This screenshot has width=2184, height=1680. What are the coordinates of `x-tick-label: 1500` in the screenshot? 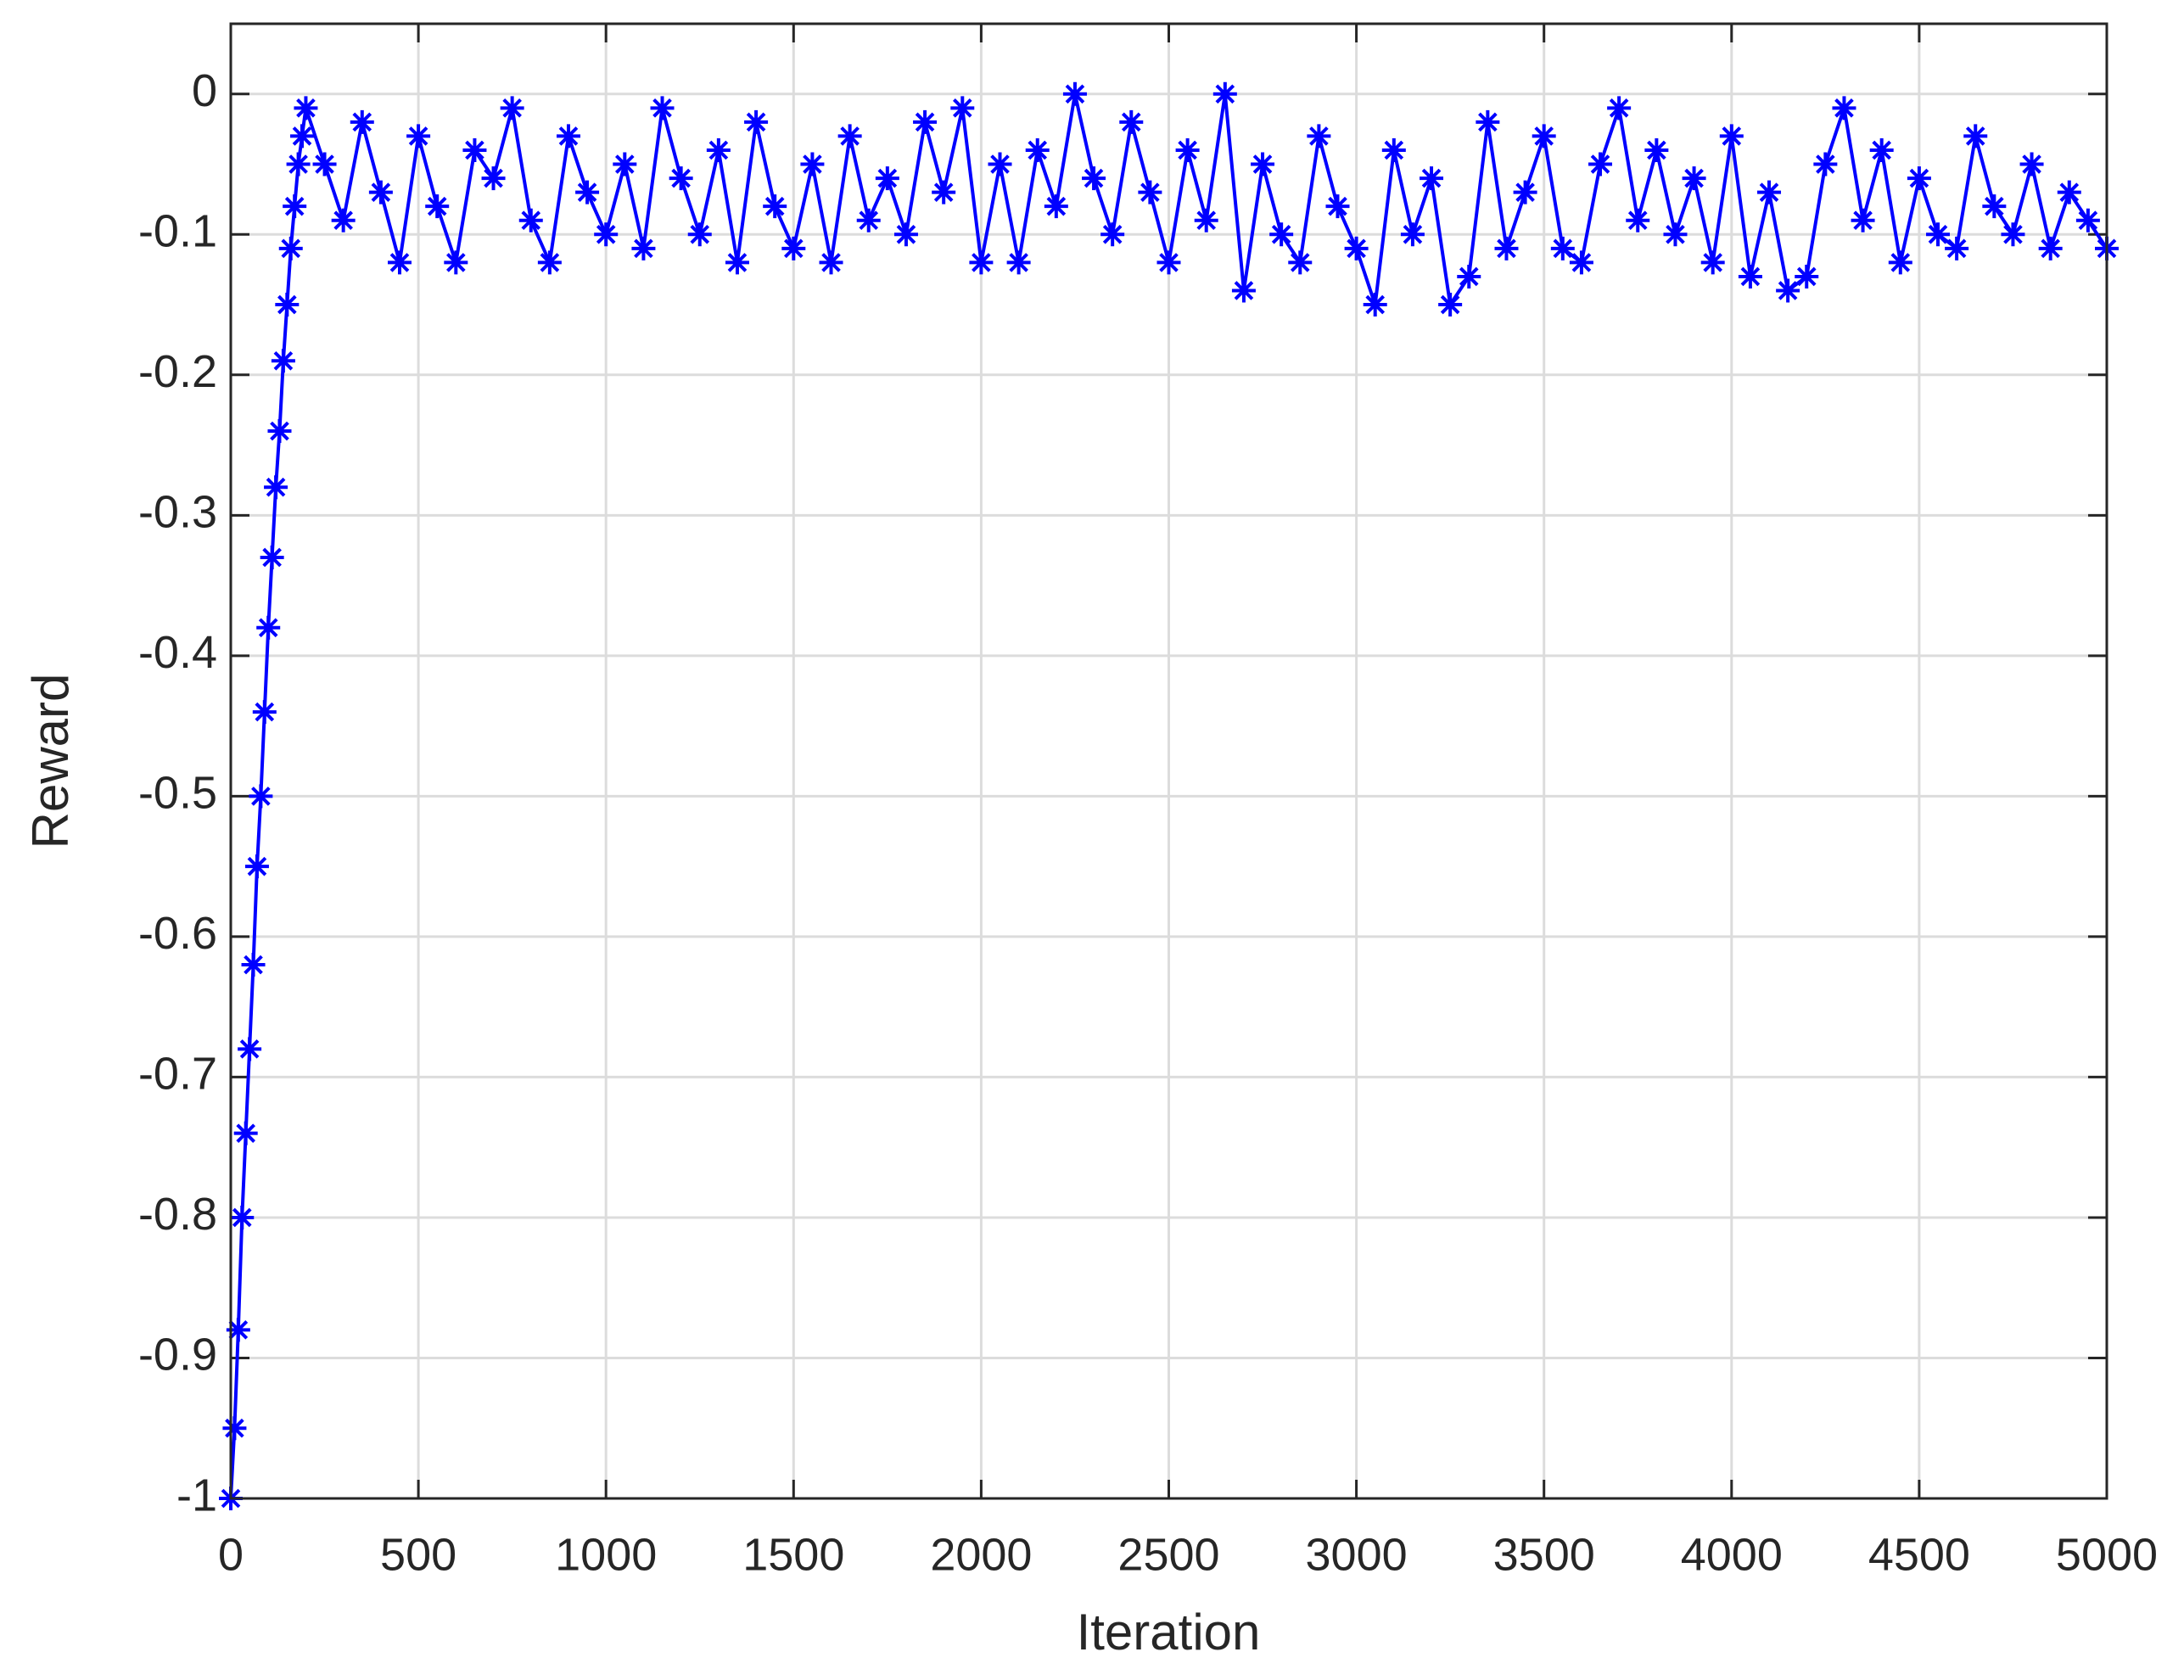 It's located at (793, 1554).